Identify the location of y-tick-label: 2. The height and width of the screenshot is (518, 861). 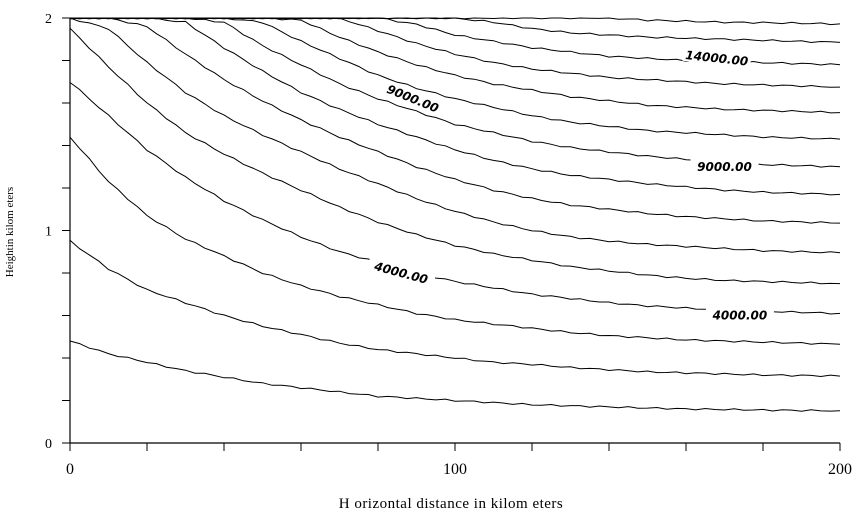
(48, 19).